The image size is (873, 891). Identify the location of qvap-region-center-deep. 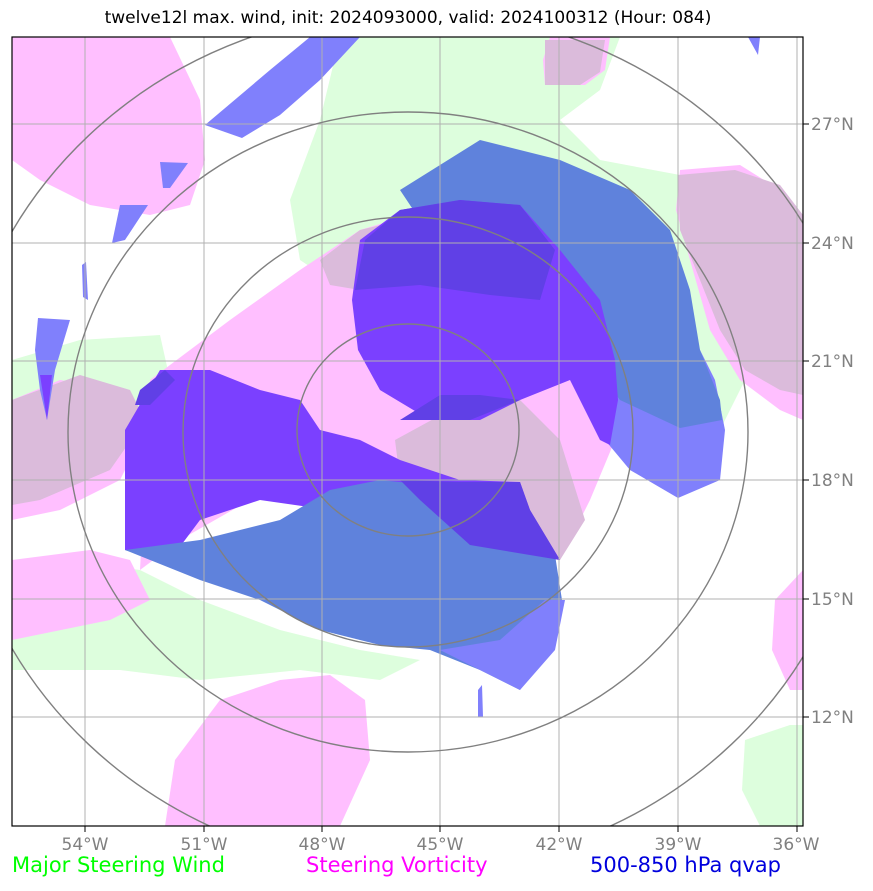
(455, 250).